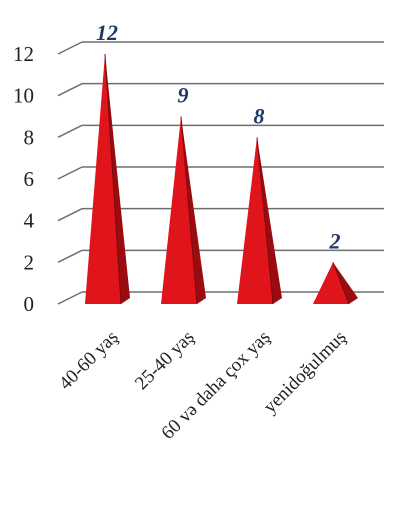  What do you see at coordinates (29, 262) in the screenshot?
I see `y-tick-label: 2` at bounding box center [29, 262].